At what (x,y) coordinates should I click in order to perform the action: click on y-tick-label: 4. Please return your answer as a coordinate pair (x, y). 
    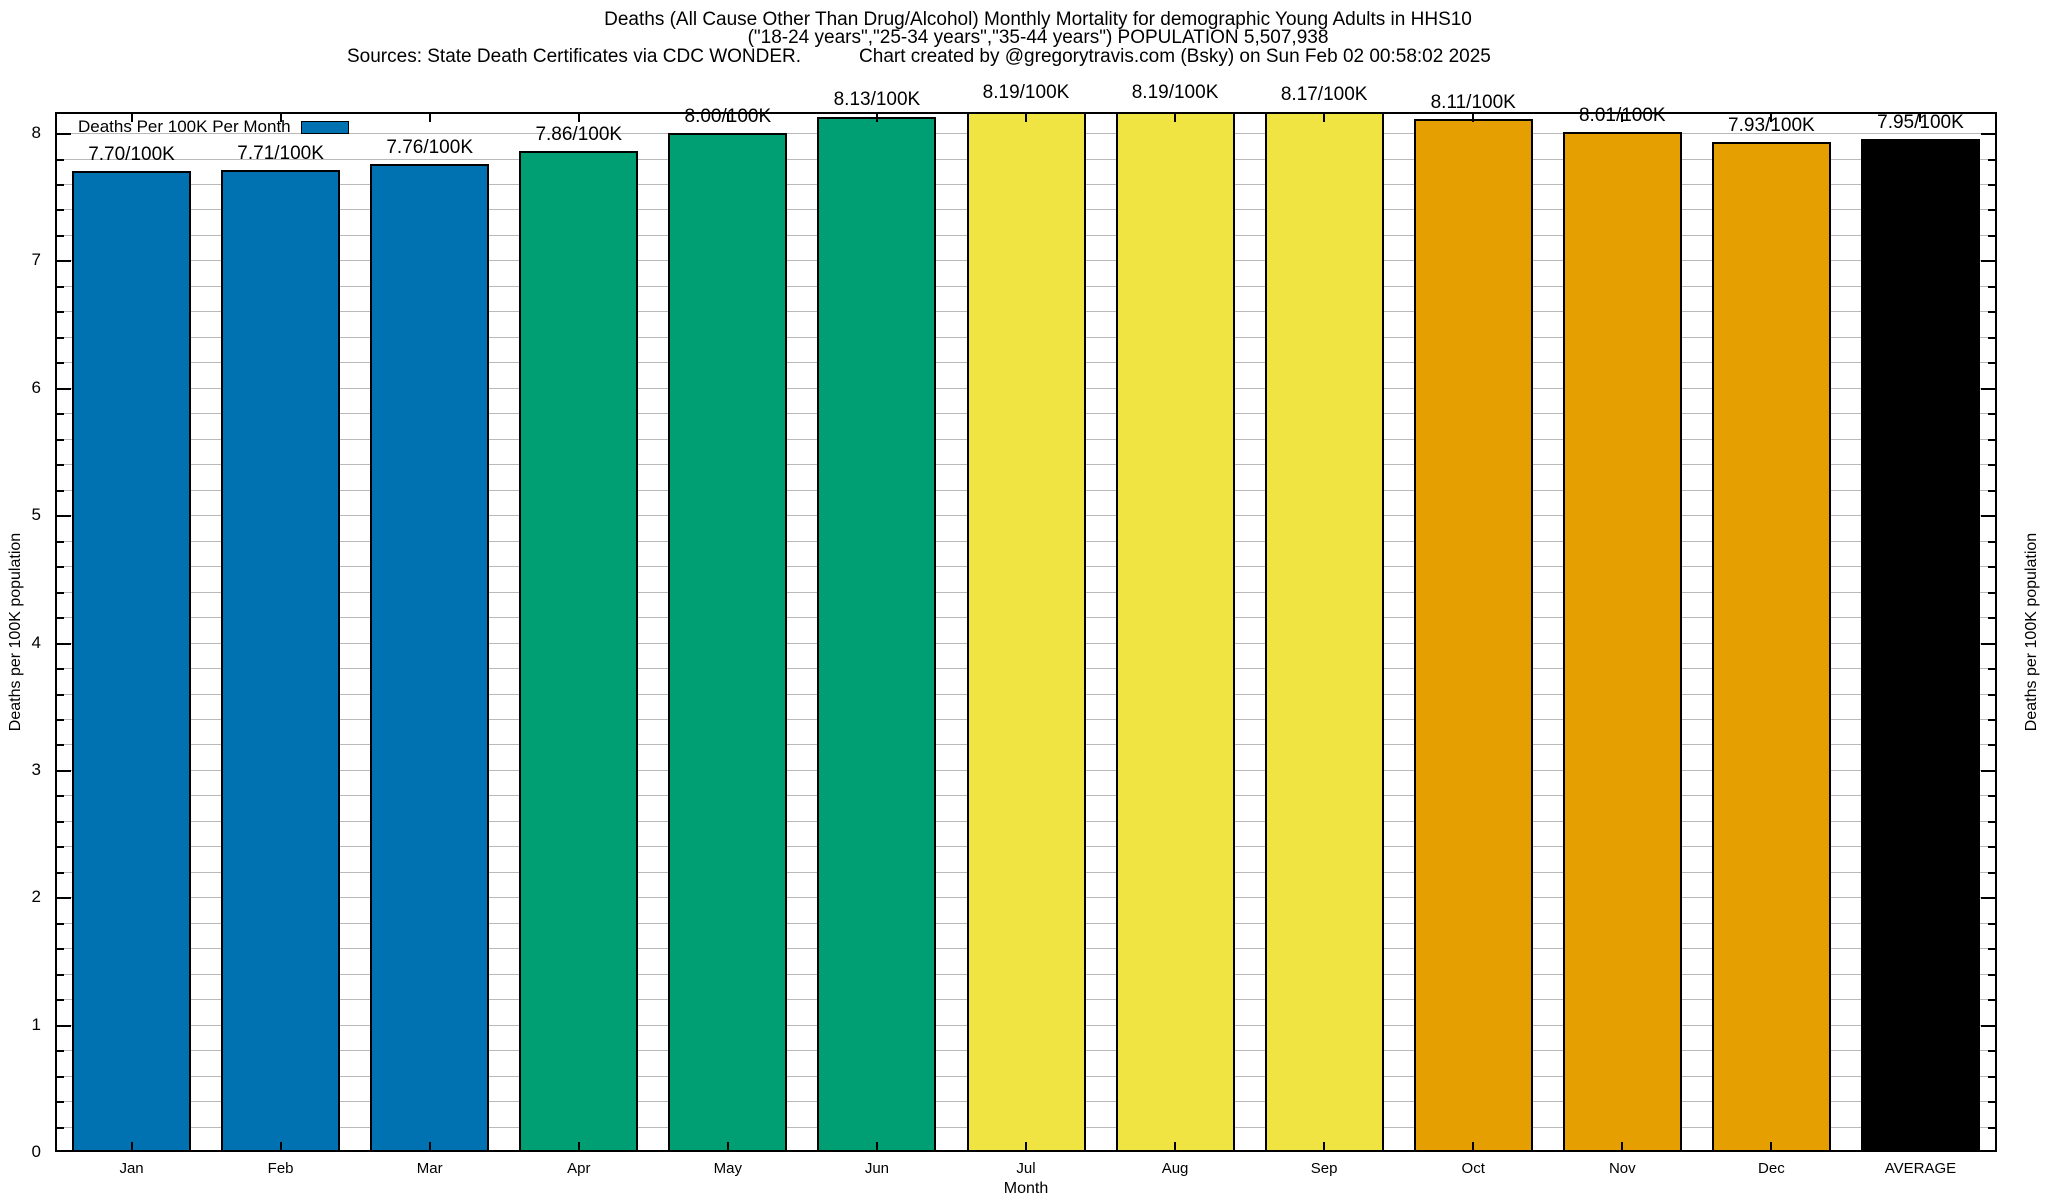
    Looking at the image, I should click on (36, 642).